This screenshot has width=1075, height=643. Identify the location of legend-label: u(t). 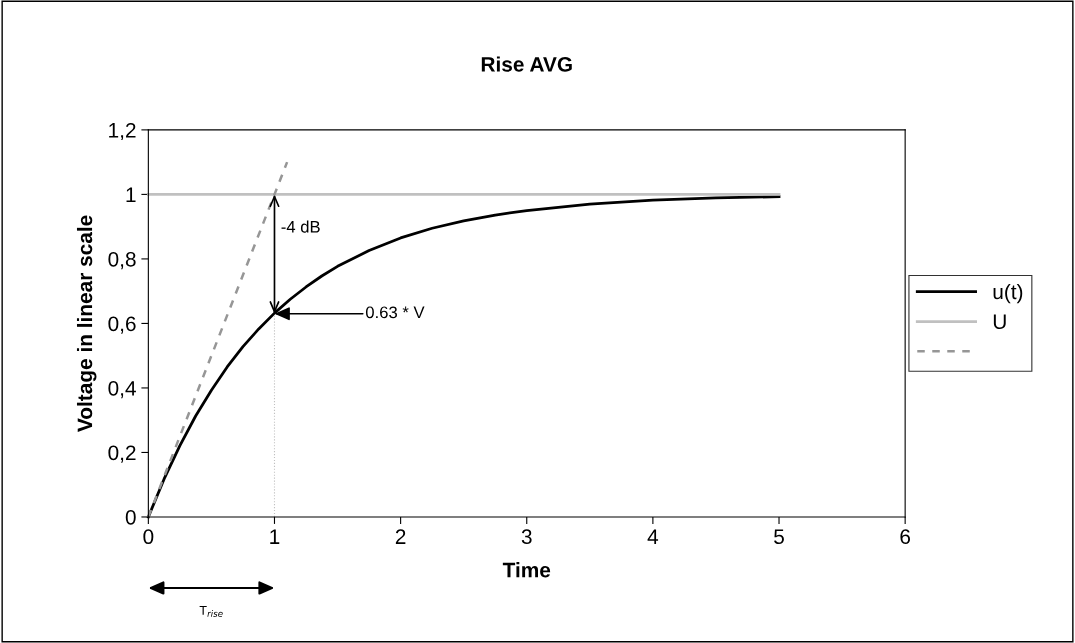
(1008, 293).